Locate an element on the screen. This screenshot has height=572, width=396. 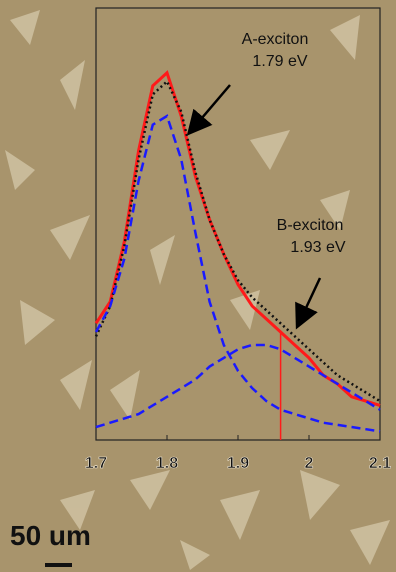
x-tick-label: 2 is located at coordinates (309, 463).